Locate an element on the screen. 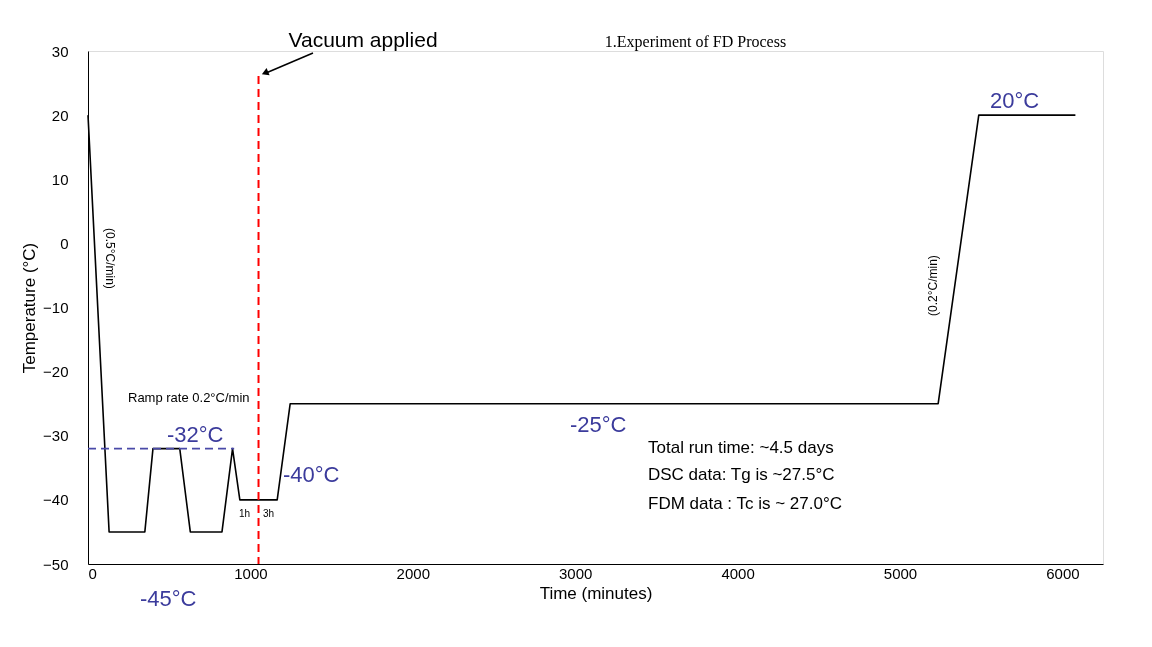 The width and height of the screenshot is (1152, 647). x-tick-label: 0 is located at coordinates (92, 573).